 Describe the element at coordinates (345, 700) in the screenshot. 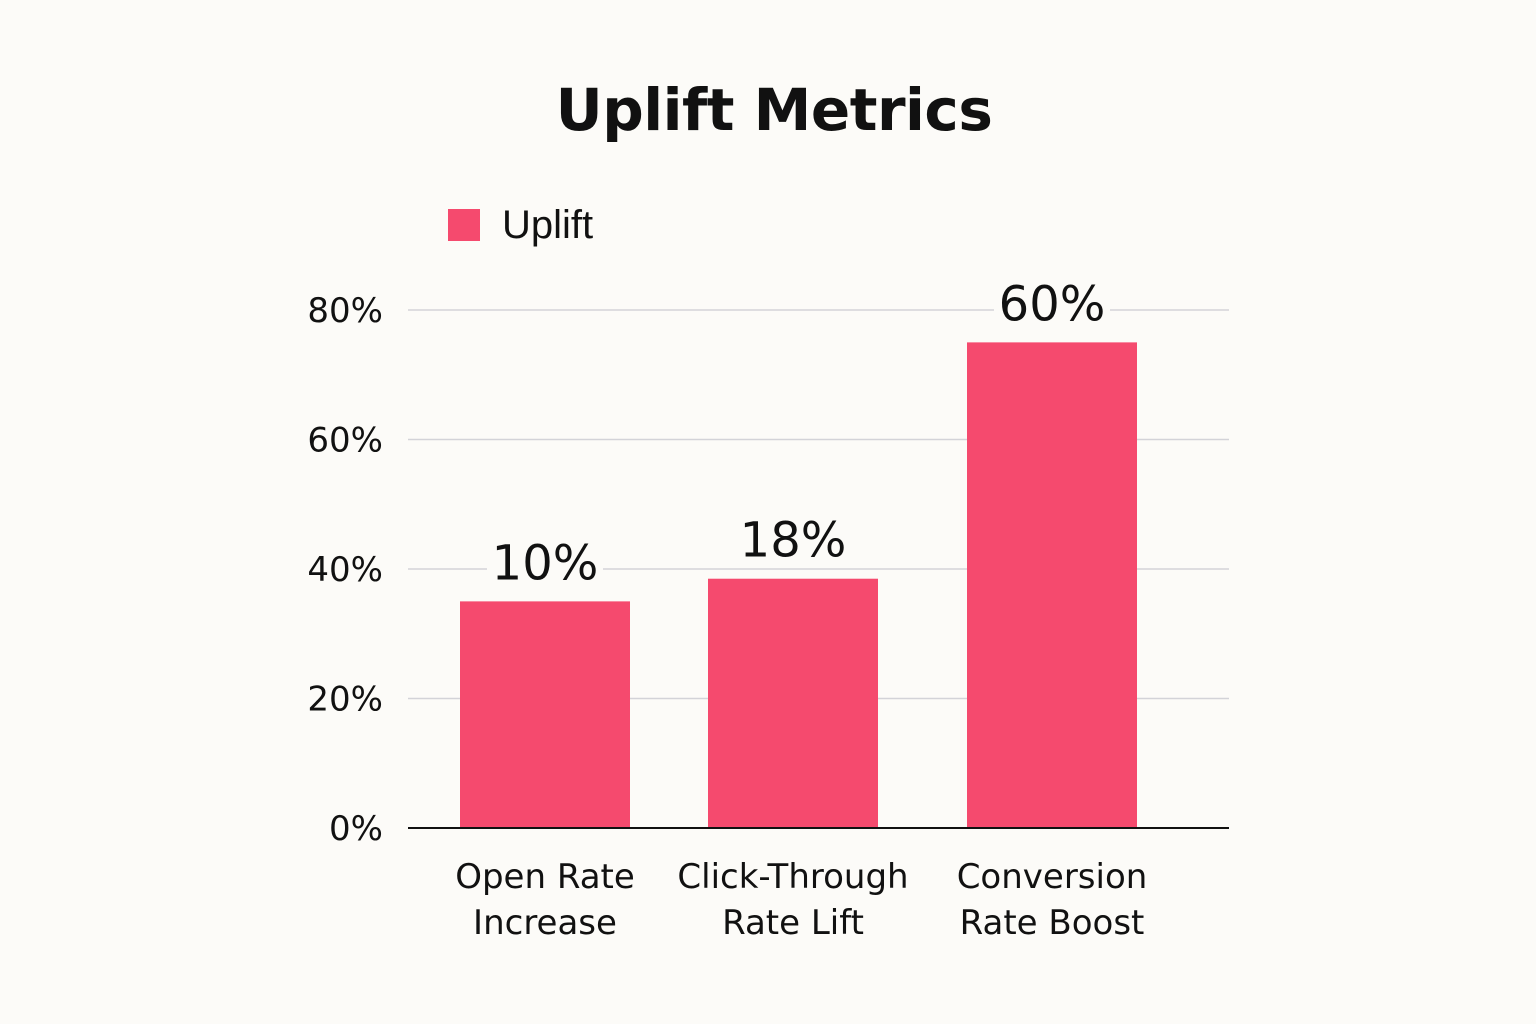

I see `y-tick-label: 20%` at that location.